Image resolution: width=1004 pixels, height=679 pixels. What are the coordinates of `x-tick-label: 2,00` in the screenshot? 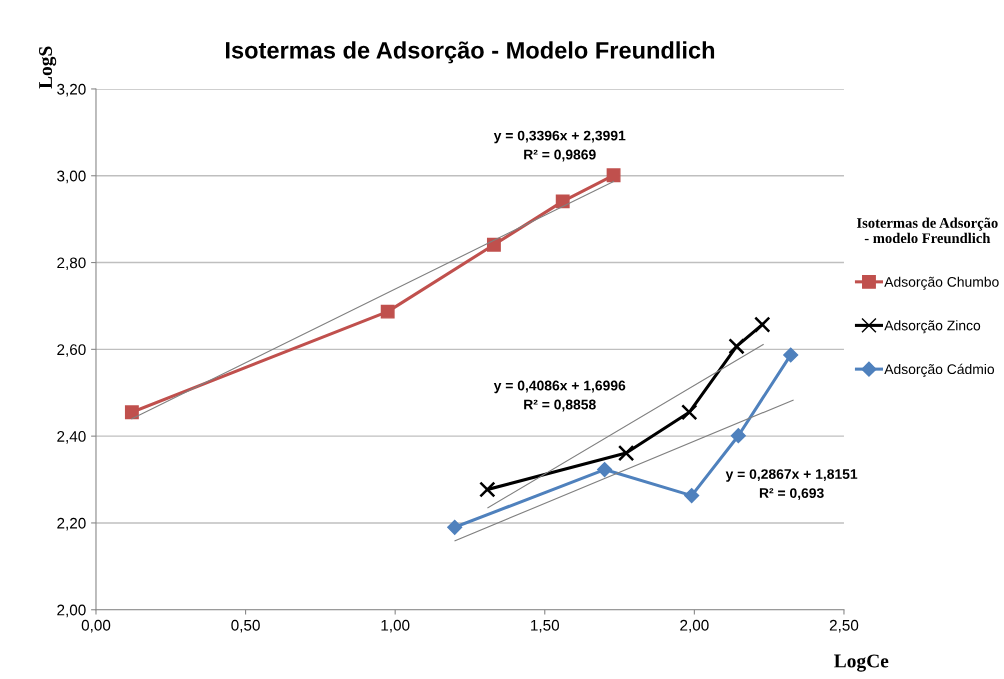 It's located at (694, 626).